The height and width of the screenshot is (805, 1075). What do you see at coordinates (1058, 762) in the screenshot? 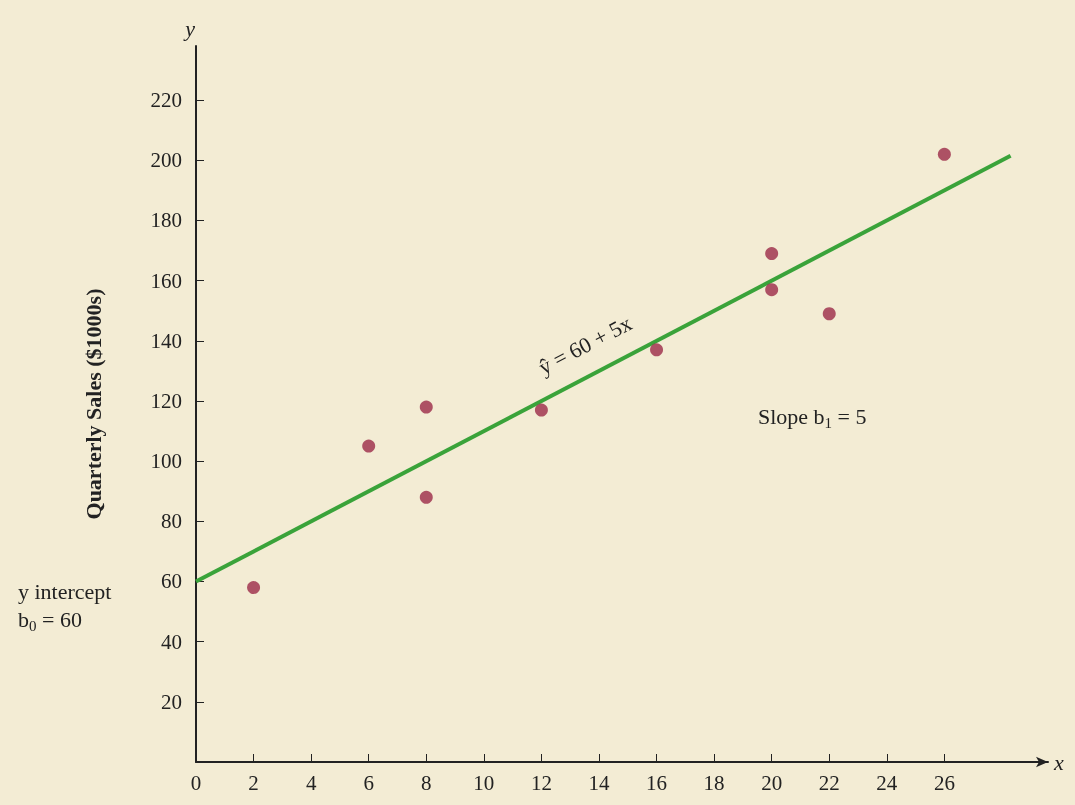
I see `x-axis-title: x` at bounding box center [1058, 762].